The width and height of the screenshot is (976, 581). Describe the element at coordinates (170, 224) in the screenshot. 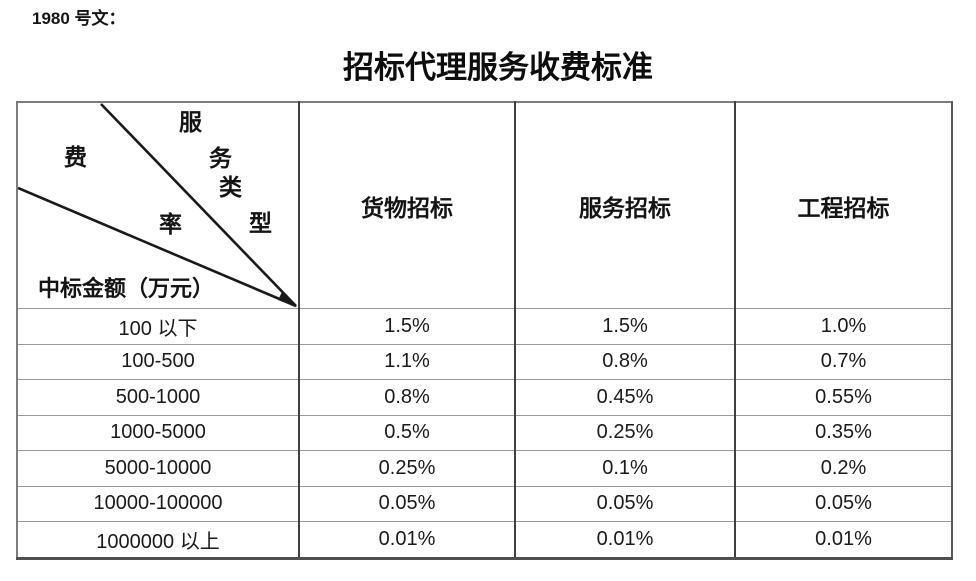

I see `corner-fee-rate-char: 率` at that location.